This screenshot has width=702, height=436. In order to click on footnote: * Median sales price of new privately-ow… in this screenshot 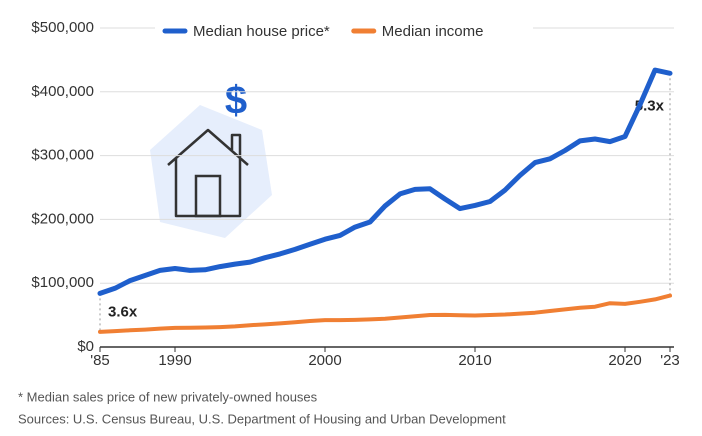, I will do `click(168, 396)`.